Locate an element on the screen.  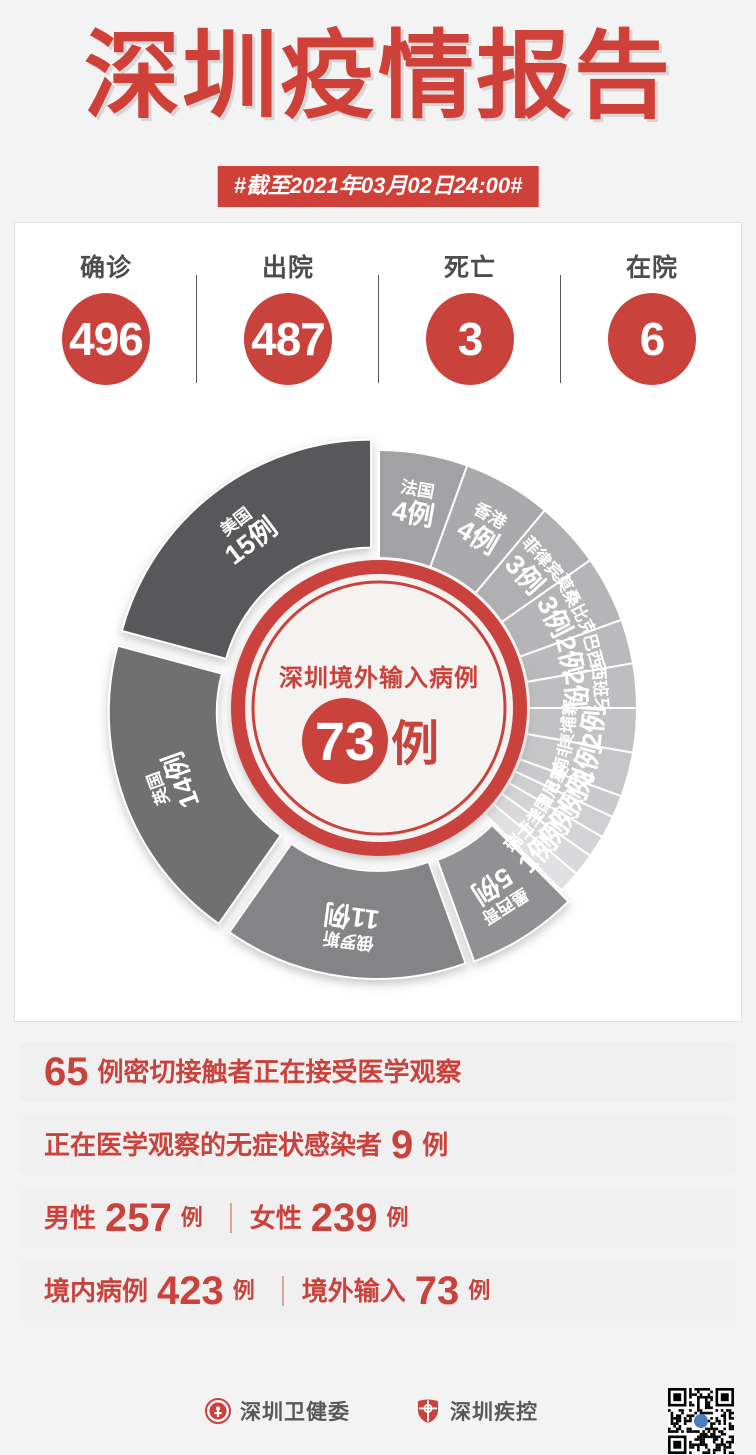
cdc-shield-logo-icon is located at coordinates (428, 1411).